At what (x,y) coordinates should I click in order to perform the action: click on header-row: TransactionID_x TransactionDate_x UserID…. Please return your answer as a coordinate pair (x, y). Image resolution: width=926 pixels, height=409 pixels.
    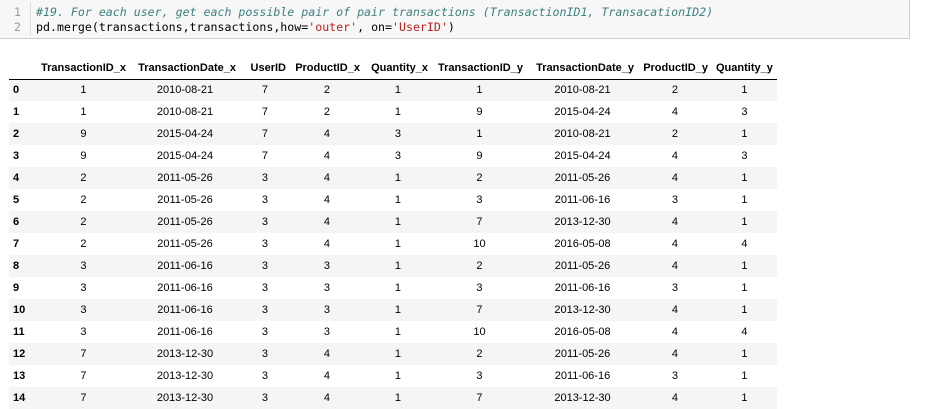
    Looking at the image, I should click on (393, 68).